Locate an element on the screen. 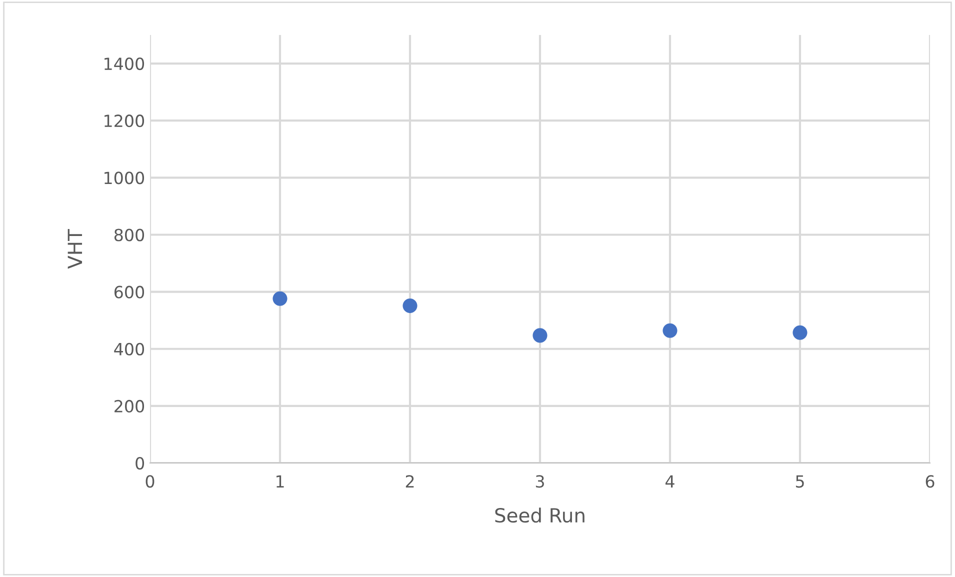 This screenshot has width=955, height=577. y-tick-label: 1400 is located at coordinates (124, 63).